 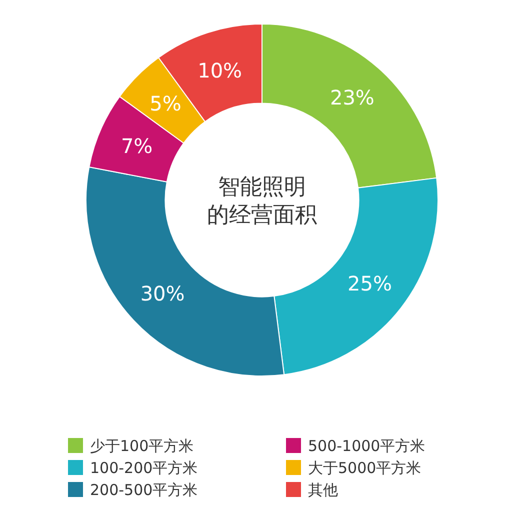 What do you see at coordinates (166, 104) in the screenshot?
I see `data-label: 5%` at bounding box center [166, 104].